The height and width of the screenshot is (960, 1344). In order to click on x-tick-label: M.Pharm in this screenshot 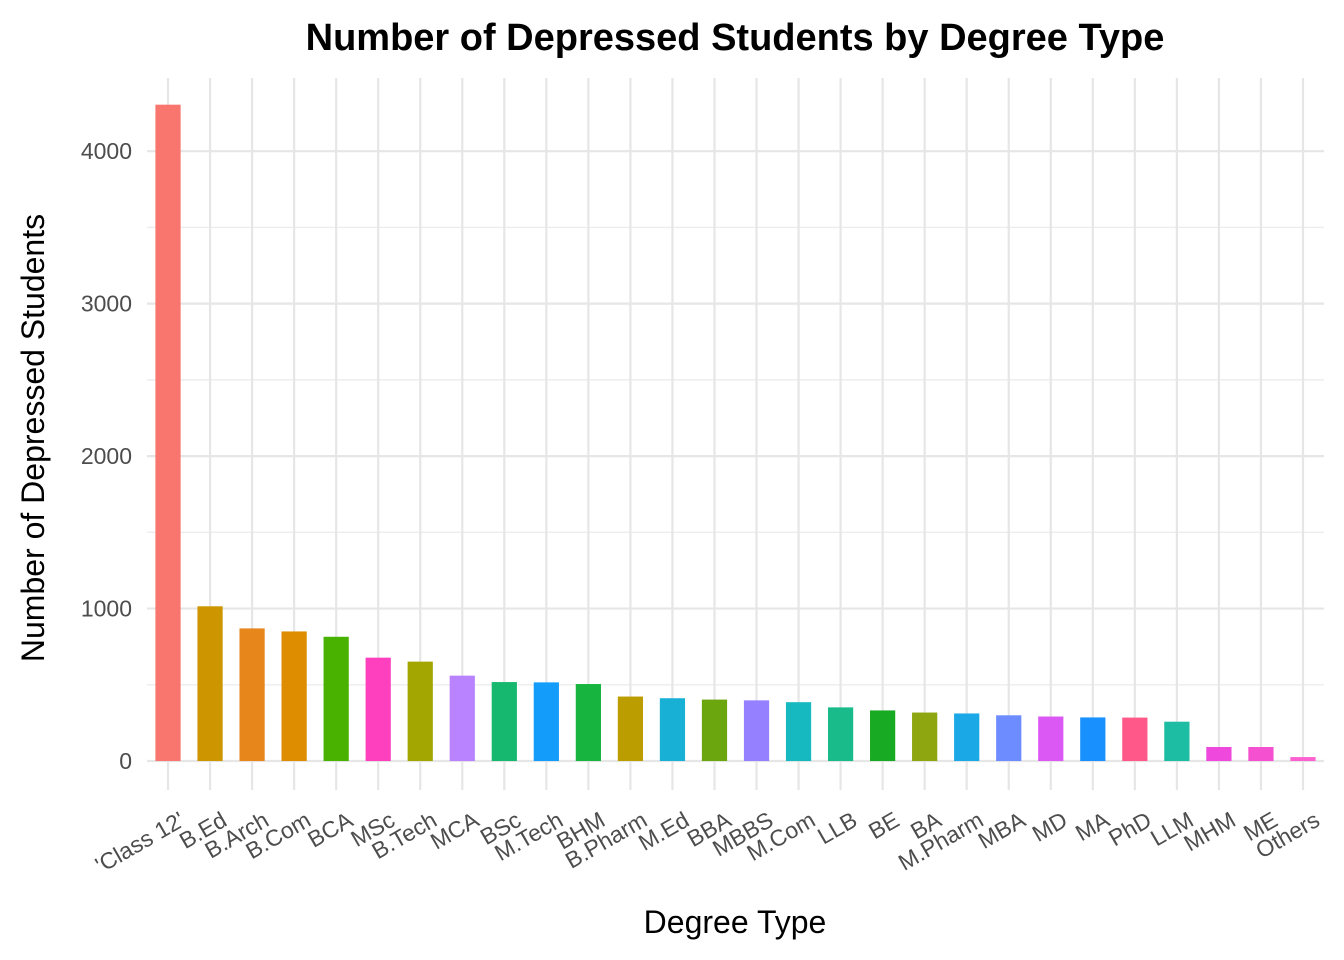, I will do `click(941, 840)`.